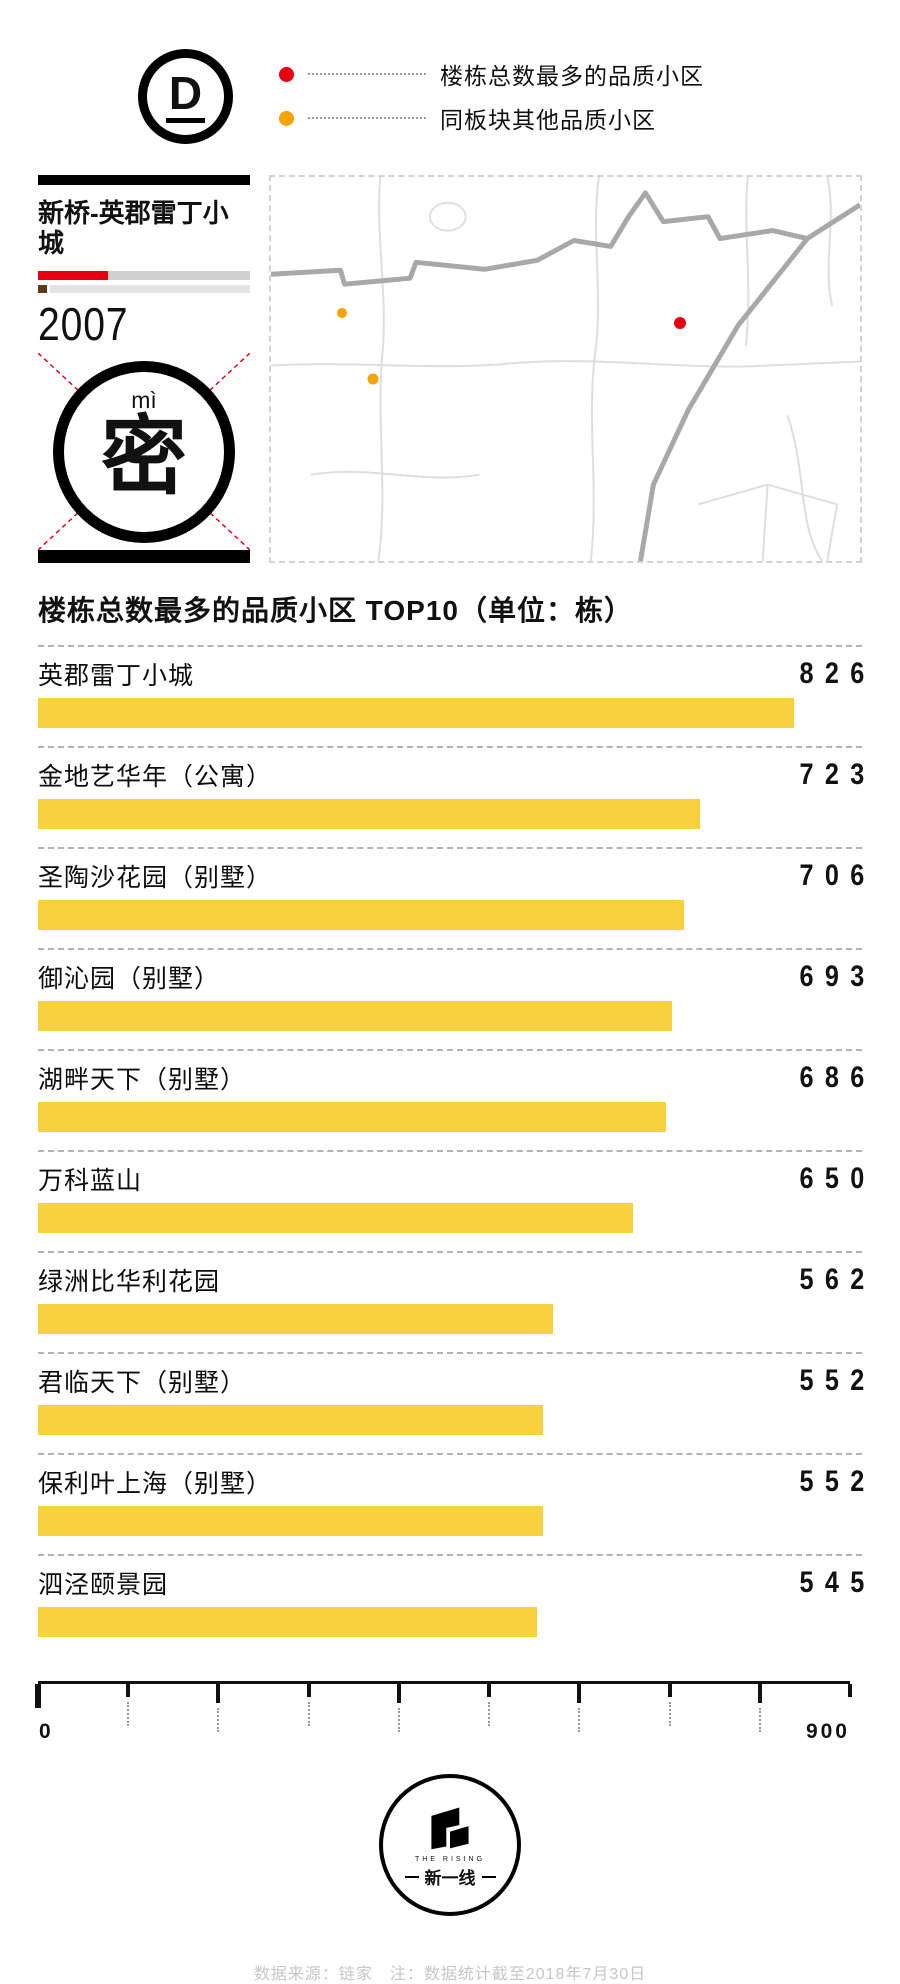  Describe the element at coordinates (451, 1503) in the screenshot. I see `chart-row: 保利叶上海（别墅） 552` at that location.